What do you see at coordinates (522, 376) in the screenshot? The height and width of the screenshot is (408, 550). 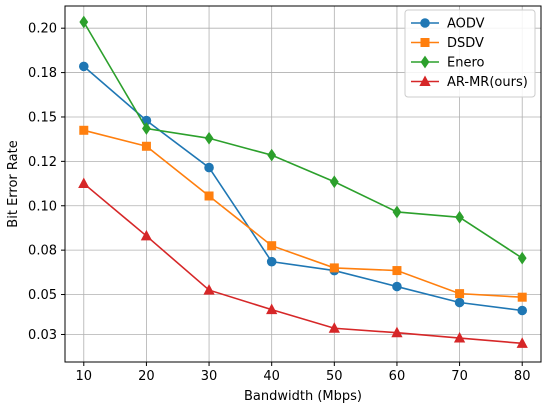 I see `x-tick-label: 80` at bounding box center [522, 376].